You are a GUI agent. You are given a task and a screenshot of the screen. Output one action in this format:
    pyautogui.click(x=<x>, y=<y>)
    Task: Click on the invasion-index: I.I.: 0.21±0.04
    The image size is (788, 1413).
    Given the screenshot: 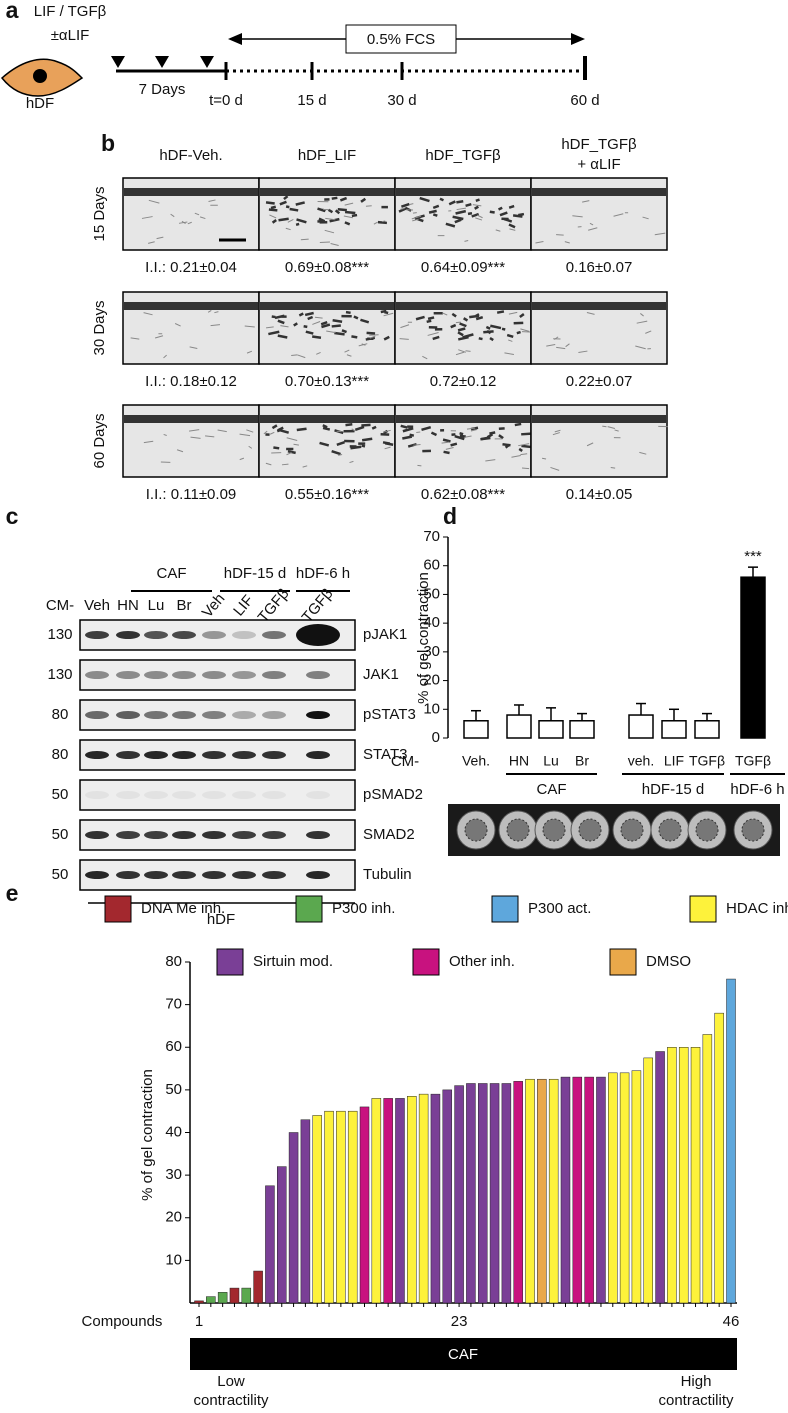 What is the action you would take?
    pyautogui.click(x=191, y=267)
    